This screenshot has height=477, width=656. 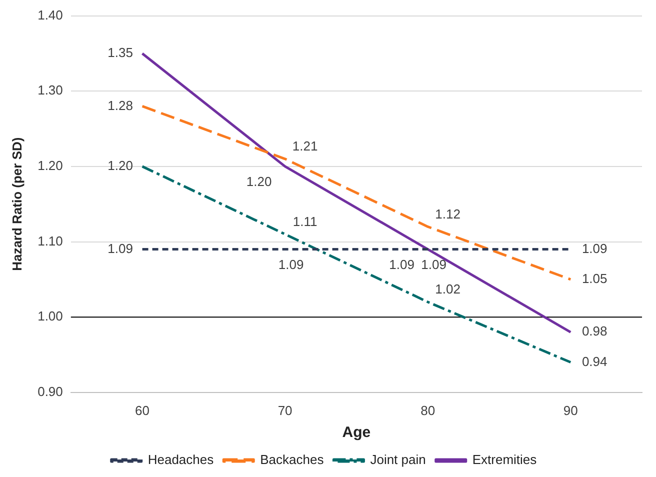 I want to click on legend-label: Extremities, so click(x=505, y=460).